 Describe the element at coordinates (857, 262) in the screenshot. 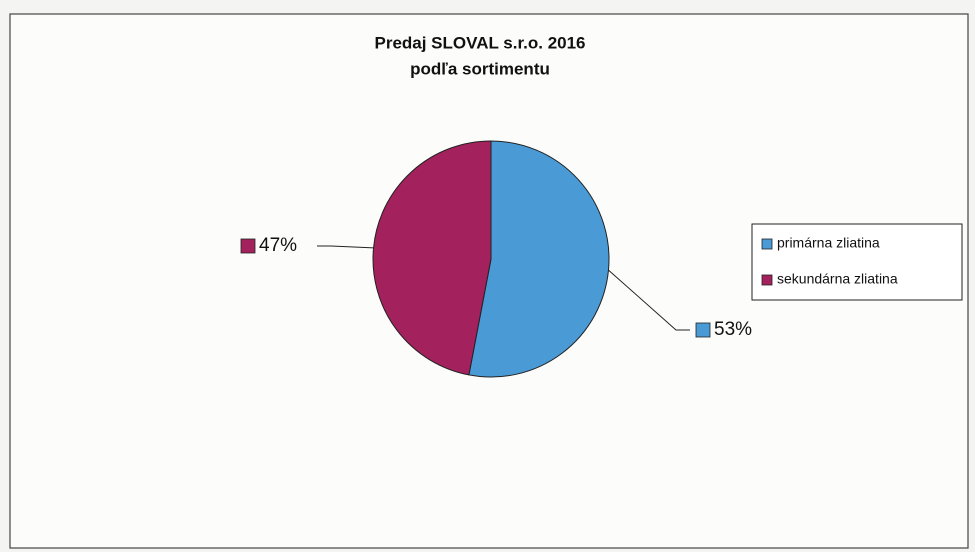

I see `legend-box` at that location.